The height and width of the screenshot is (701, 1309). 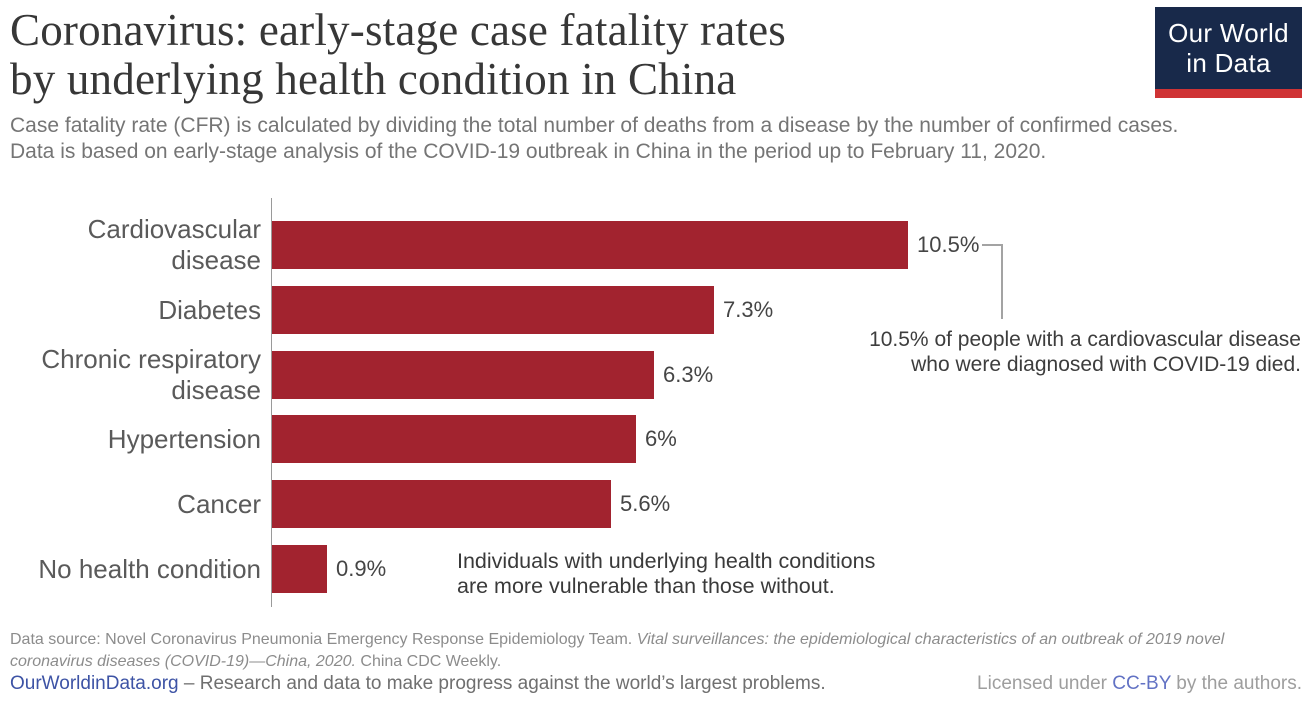 What do you see at coordinates (149, 568) in the screenshot?
I see `category-label: No health condition` at bounding box center [149, 568].